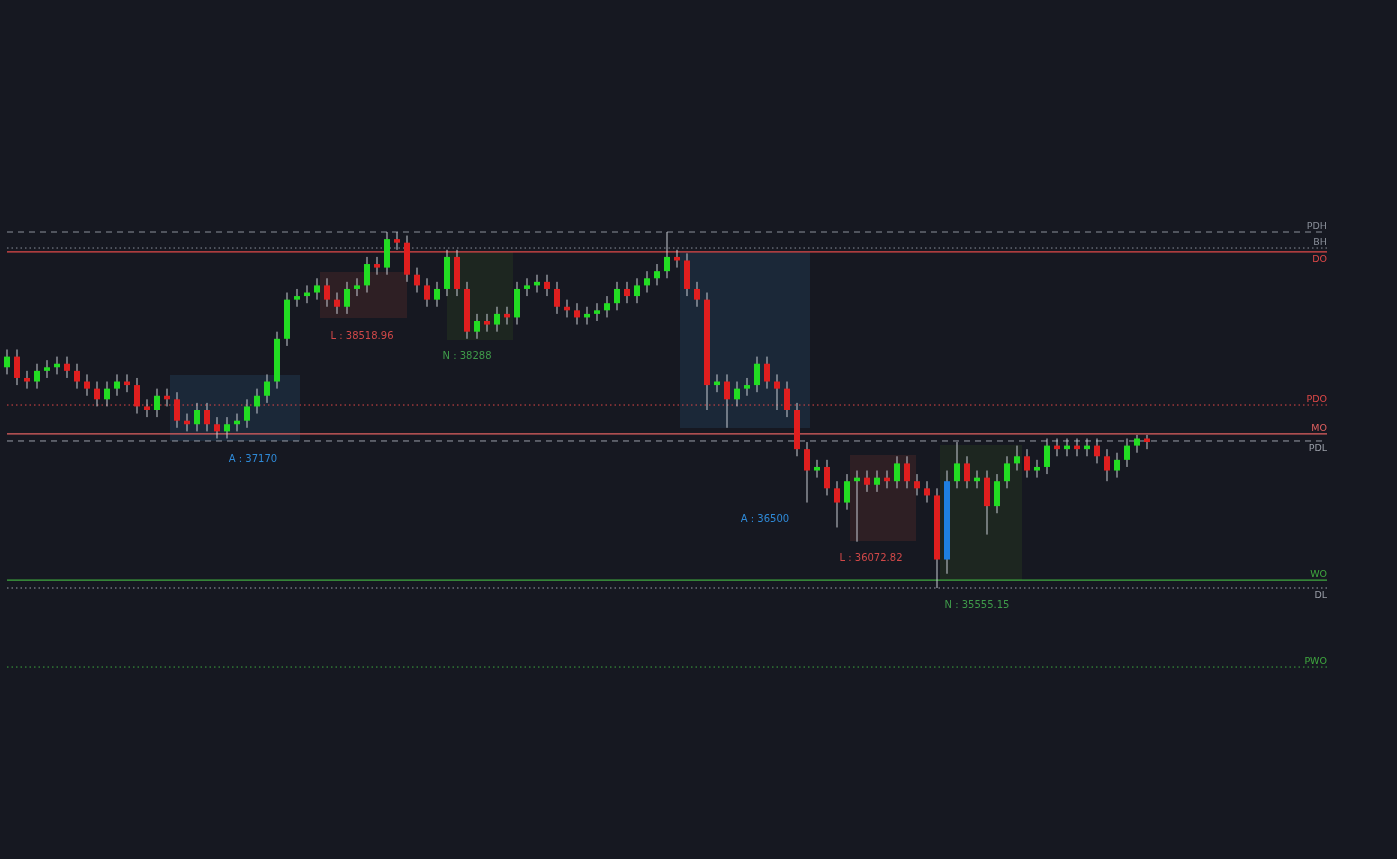 The image size is (1397, 859). What do you see at coordinates (1318, 574) in the screenshot?
I see `ref-line-label: WO` at bounding box center [1318, 574].